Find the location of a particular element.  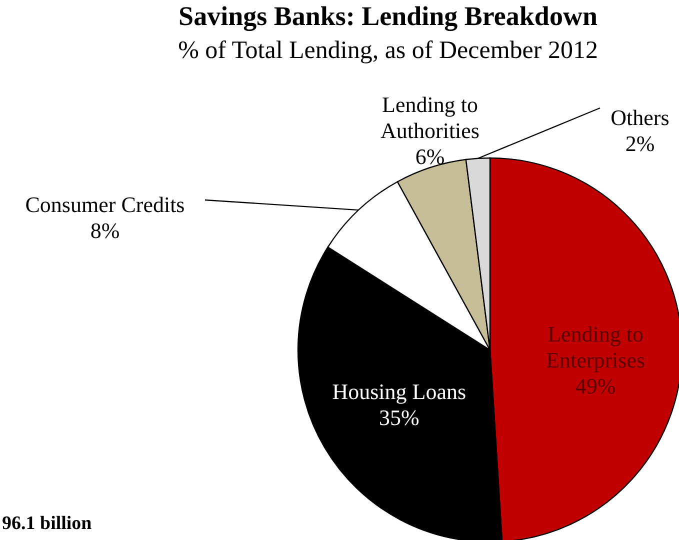

data-label: 2% is located at coordinates (640, 143).